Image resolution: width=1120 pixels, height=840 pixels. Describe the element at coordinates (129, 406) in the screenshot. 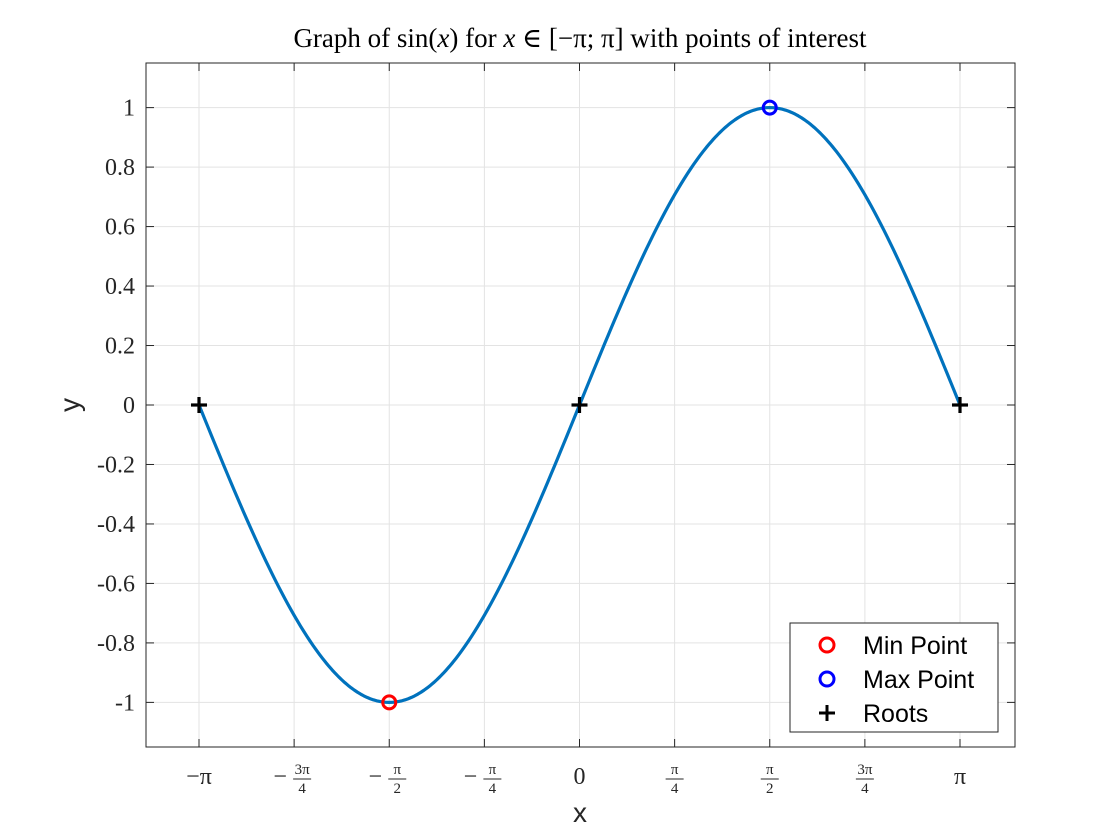

I see `y-tick-label: 0` at that location.